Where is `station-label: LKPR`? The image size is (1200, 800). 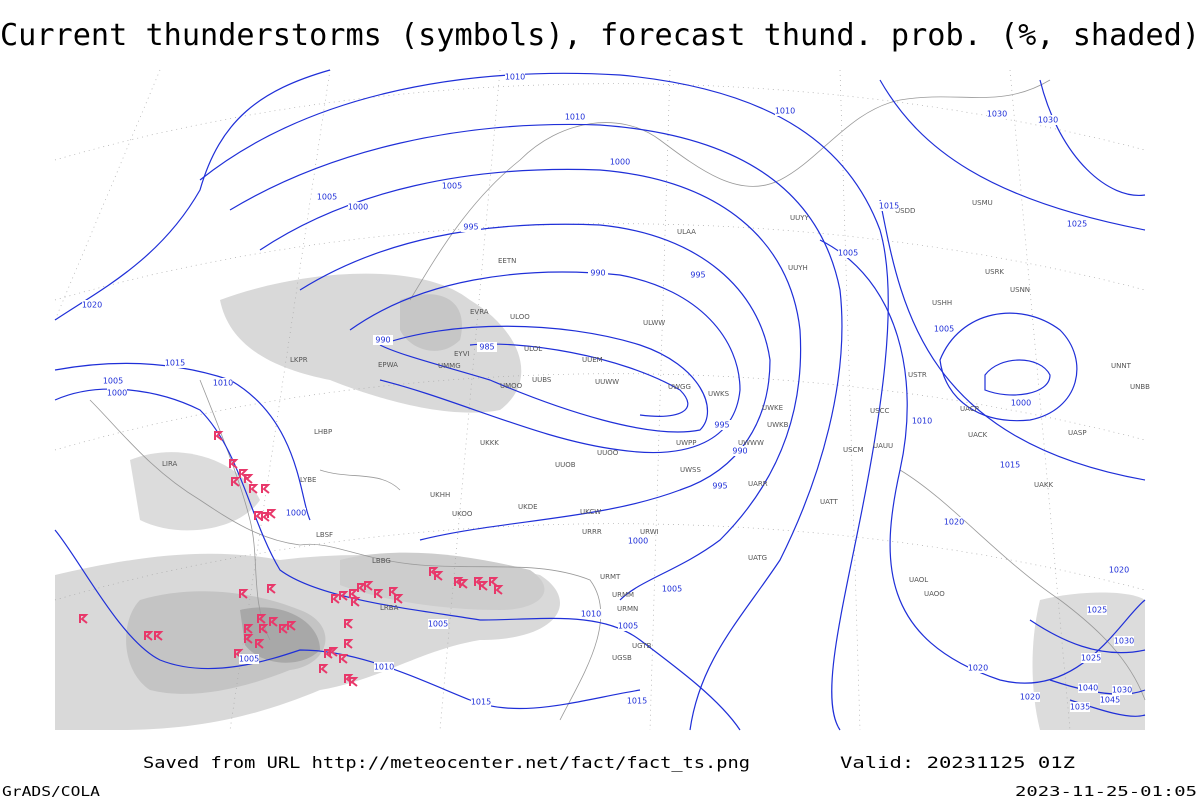 station-label: LKPR is located at coordinates (299, 360).